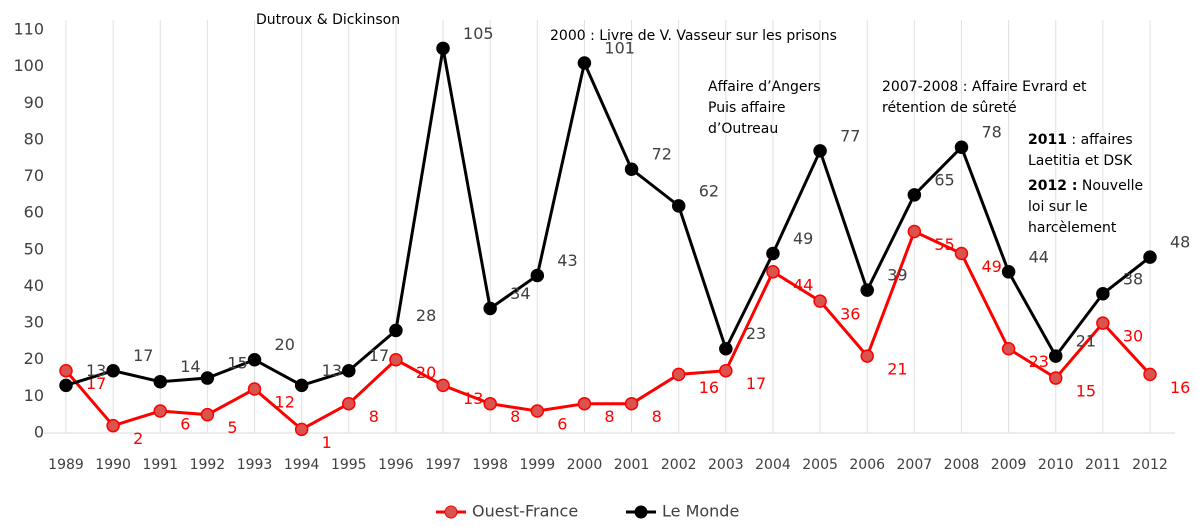 The image size is (1199, 527). What do you see at coordinates (949, 108) in the screenshot?
I see `annotation: rétention de sûreté` at bounding box center [949, 108].